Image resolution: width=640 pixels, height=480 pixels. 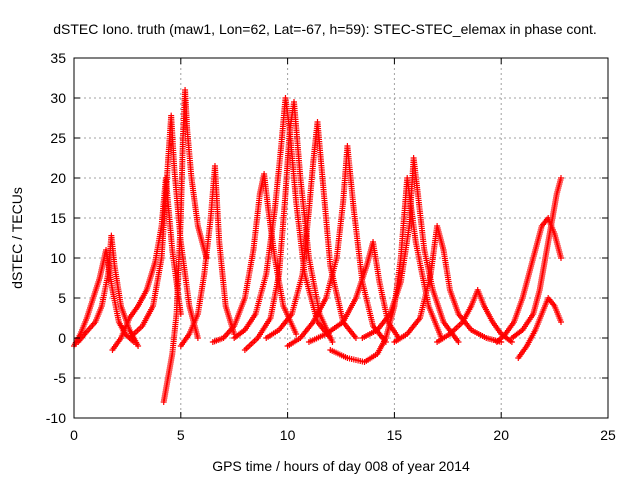 What do you see at coordinates (395, 435) in the screenshot?
I see `x-tick-label: 15` at bounding box center [395, 435].